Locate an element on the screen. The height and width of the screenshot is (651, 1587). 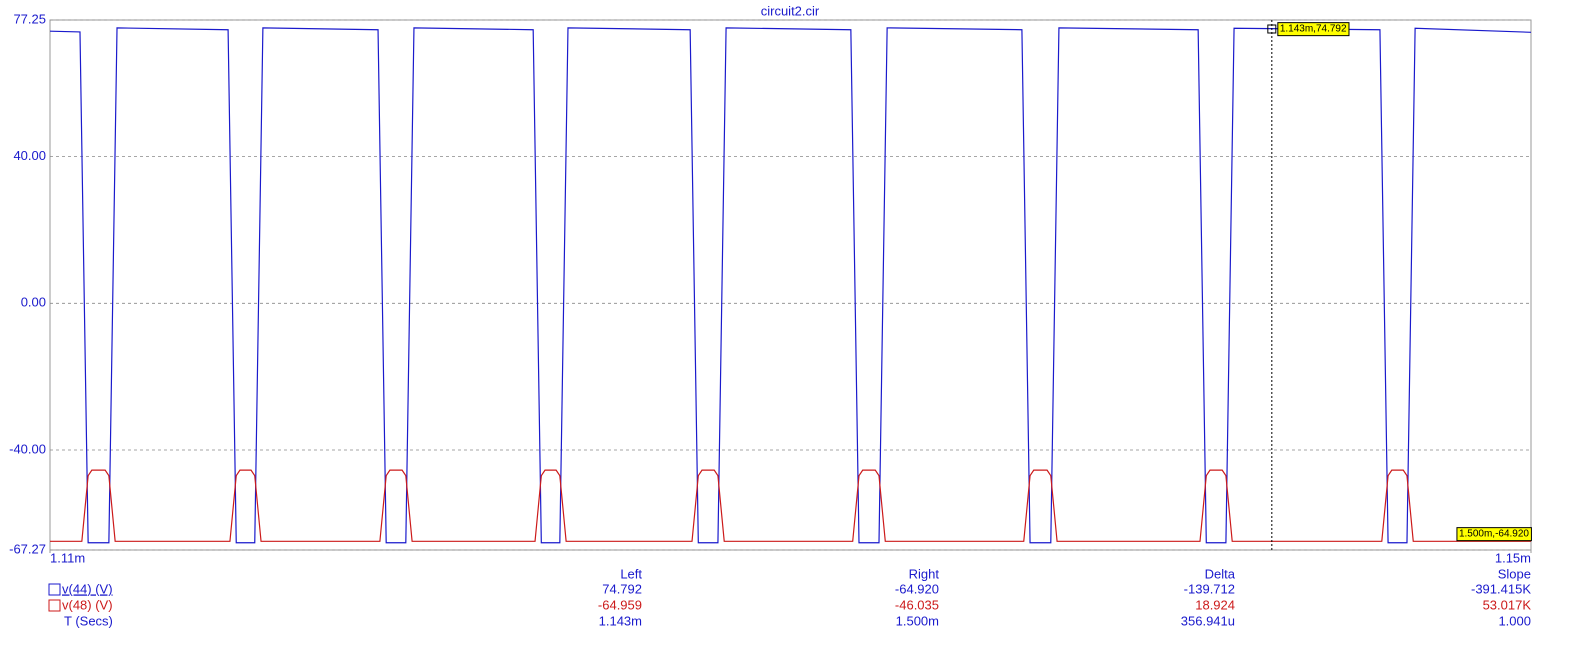
annotation-label: 1.143m,74.792 is located at coordinates (1313, 29).